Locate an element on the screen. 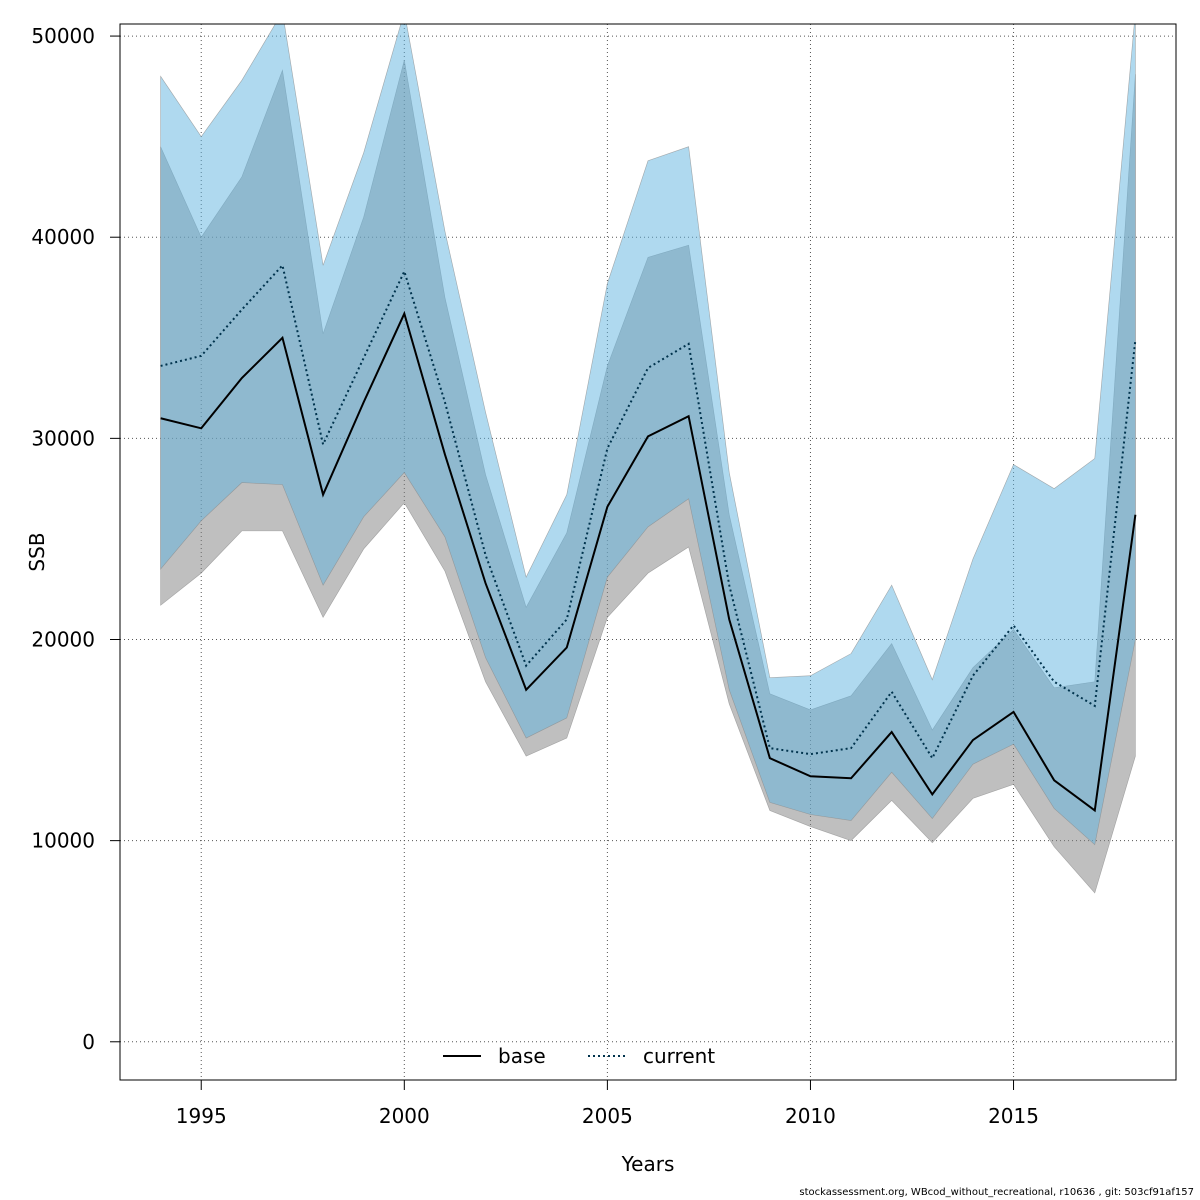  y-tick-label-10000: 10000 is located at coordinates (63, 841).